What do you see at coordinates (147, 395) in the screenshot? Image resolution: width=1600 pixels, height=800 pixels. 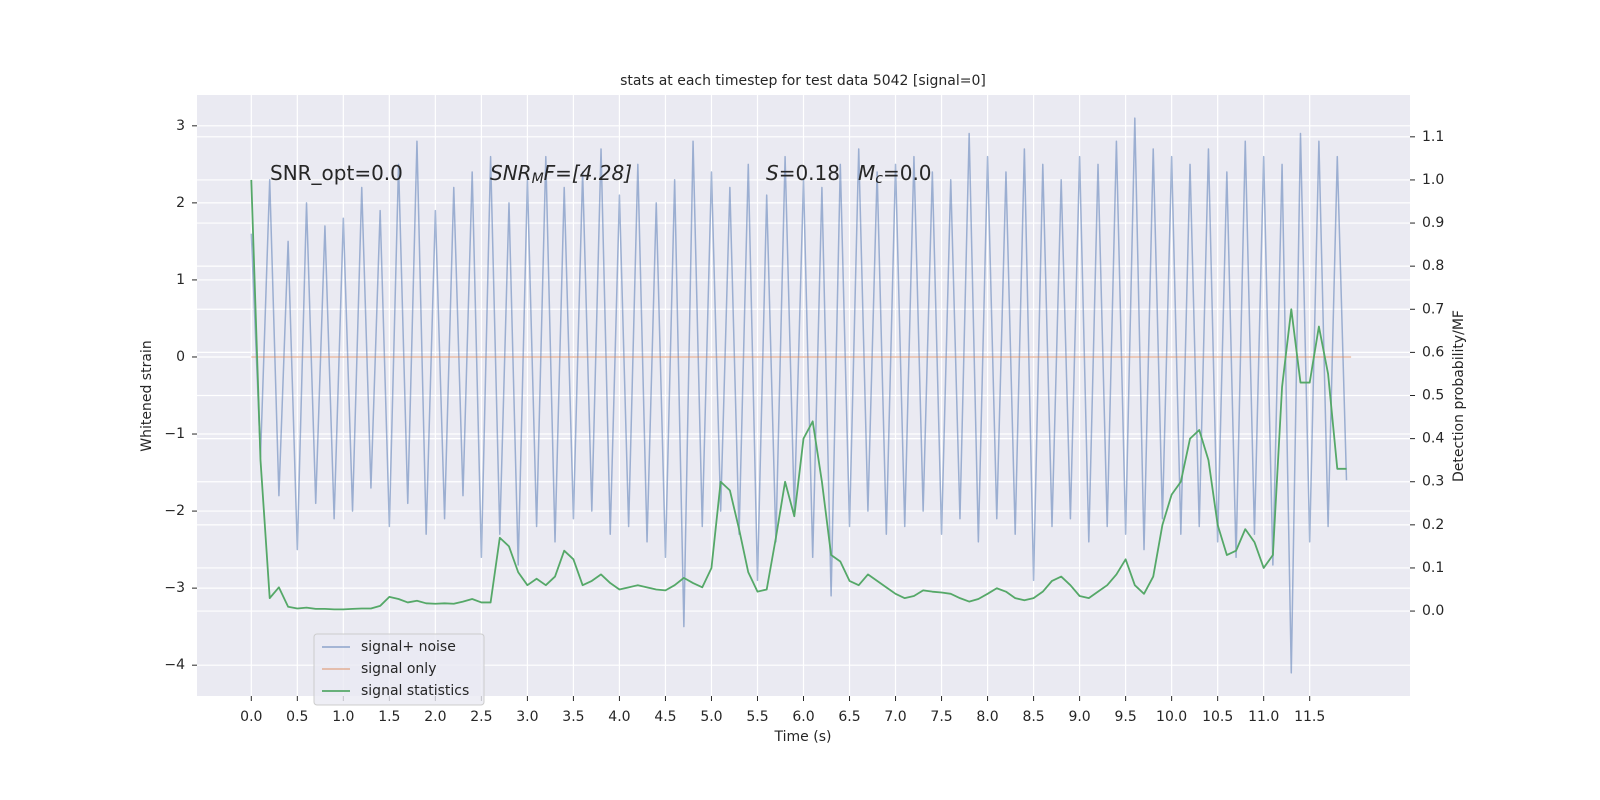 I see `y-axis-label: Whitened strain` at bounding box center [147, 395].